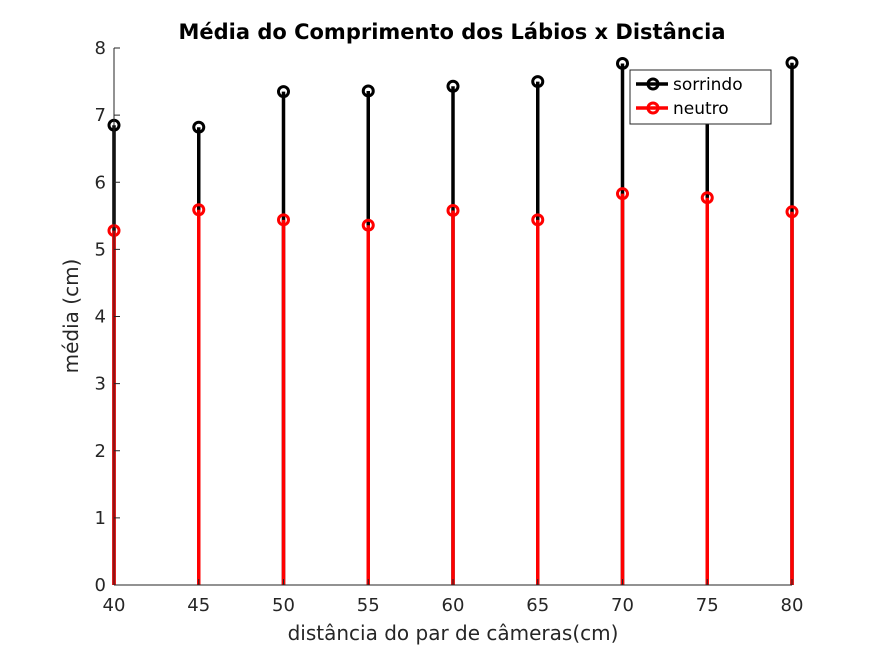  Describe the element at coordinates (701, 109) in the screenshot. I see `legend-label-neutro: neutro` at that location.